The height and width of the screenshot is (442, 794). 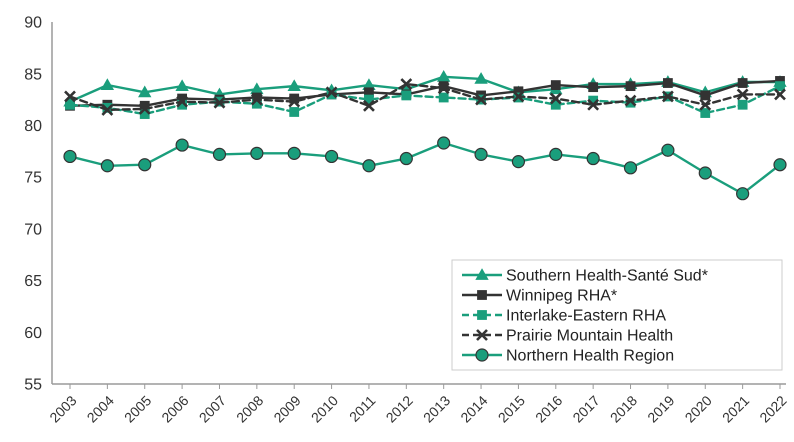 I want to click on y-tick-label: 85, so click(x=33, y=75).